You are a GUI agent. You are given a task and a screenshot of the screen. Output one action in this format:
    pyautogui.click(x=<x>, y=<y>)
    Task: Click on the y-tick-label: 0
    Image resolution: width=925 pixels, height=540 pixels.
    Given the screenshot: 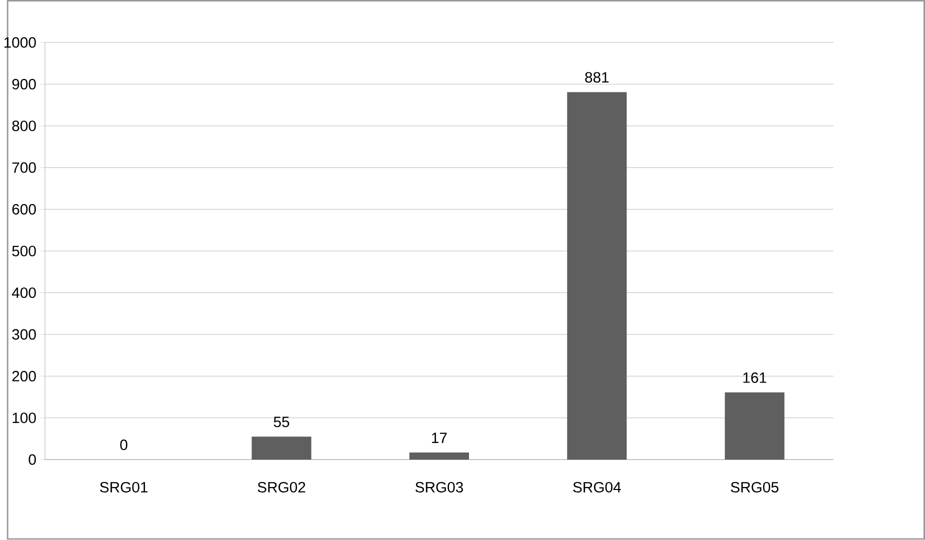 What is the action you would take?
    pyautogui.click(x=32, y=459)
    